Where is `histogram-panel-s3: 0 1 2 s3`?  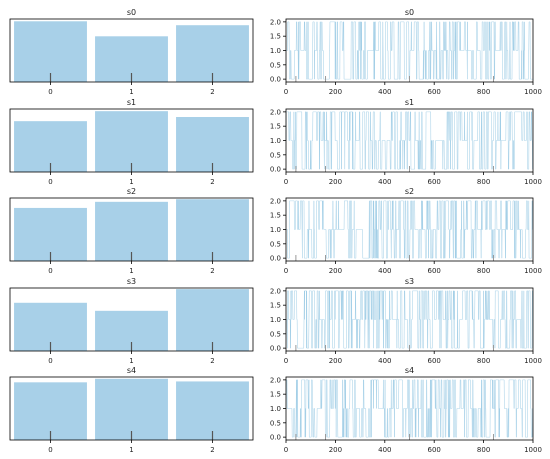
histogram-panel-s3: 0 1 2 s3 is located at coordinates (131, 321).